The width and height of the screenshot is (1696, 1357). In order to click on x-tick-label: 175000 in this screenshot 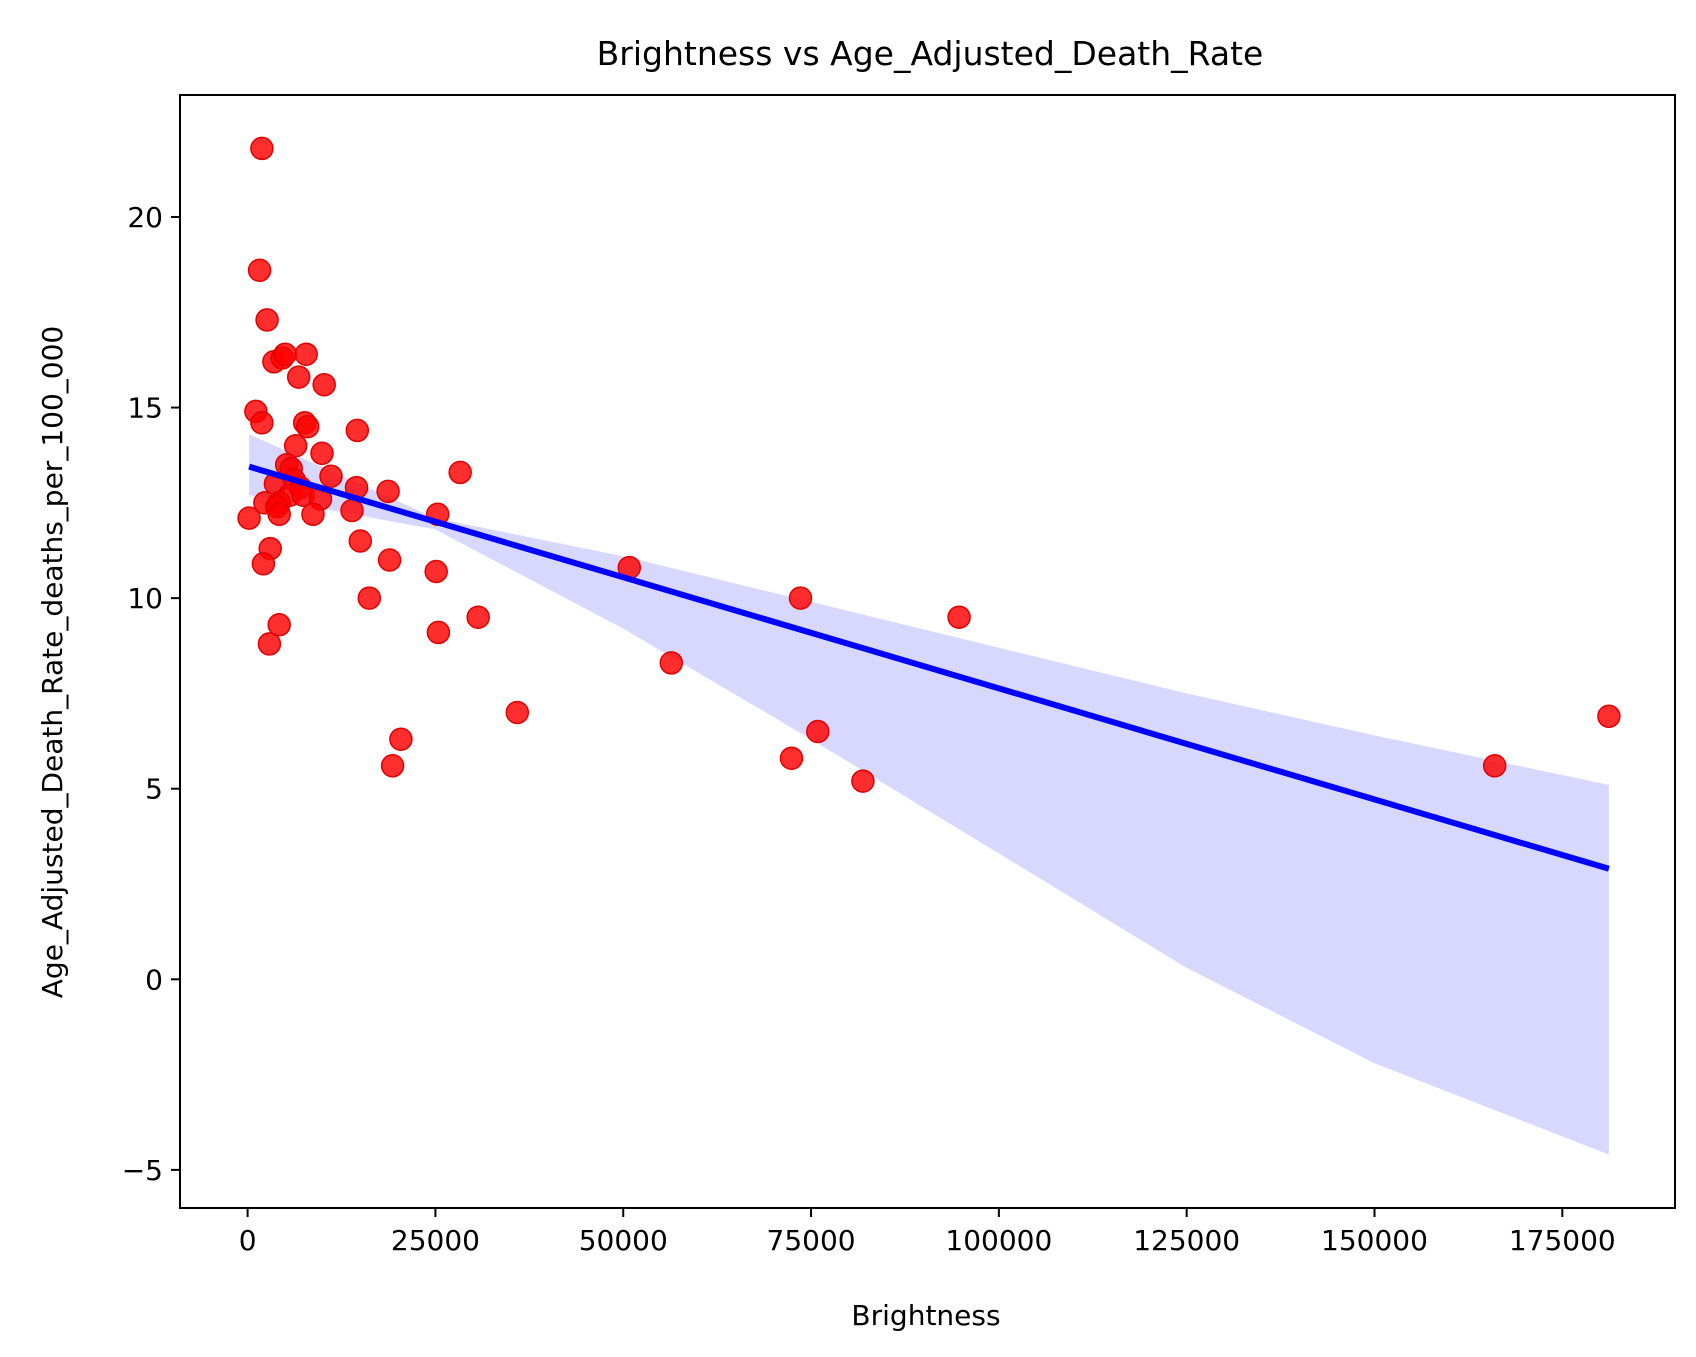, I will do `click(1562, 1240)`.